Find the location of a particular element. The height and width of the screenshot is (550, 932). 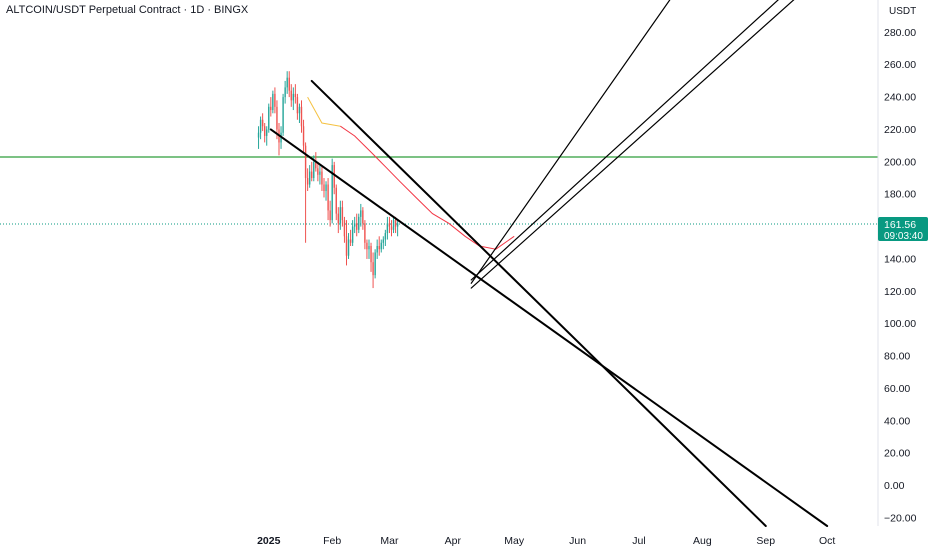

price-axis-background is located at coordinates (905, 275).